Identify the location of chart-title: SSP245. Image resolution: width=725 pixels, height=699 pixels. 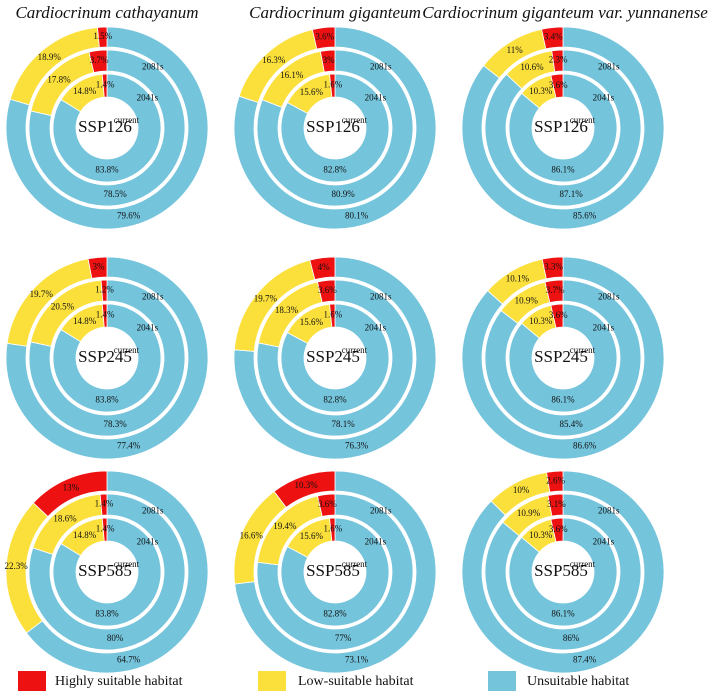
(561, 356).